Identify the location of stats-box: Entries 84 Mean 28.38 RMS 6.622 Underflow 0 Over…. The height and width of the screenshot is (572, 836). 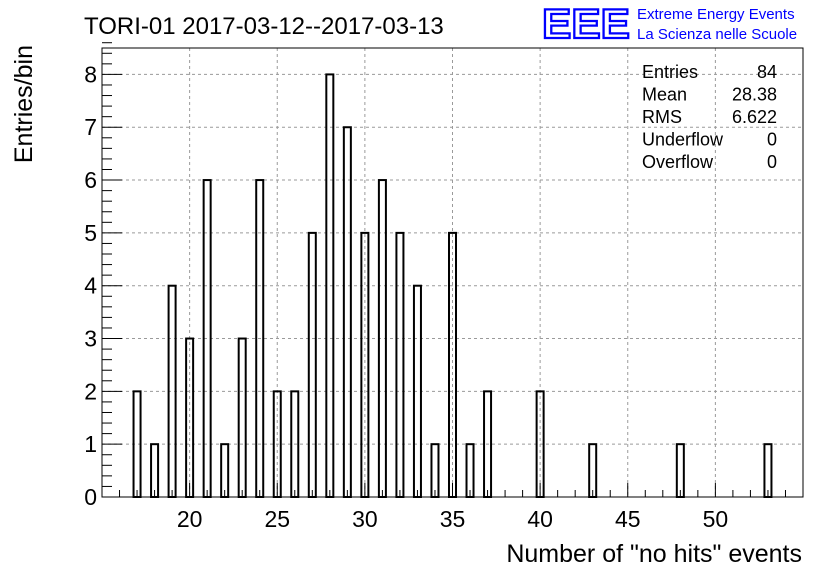
(709, 117).